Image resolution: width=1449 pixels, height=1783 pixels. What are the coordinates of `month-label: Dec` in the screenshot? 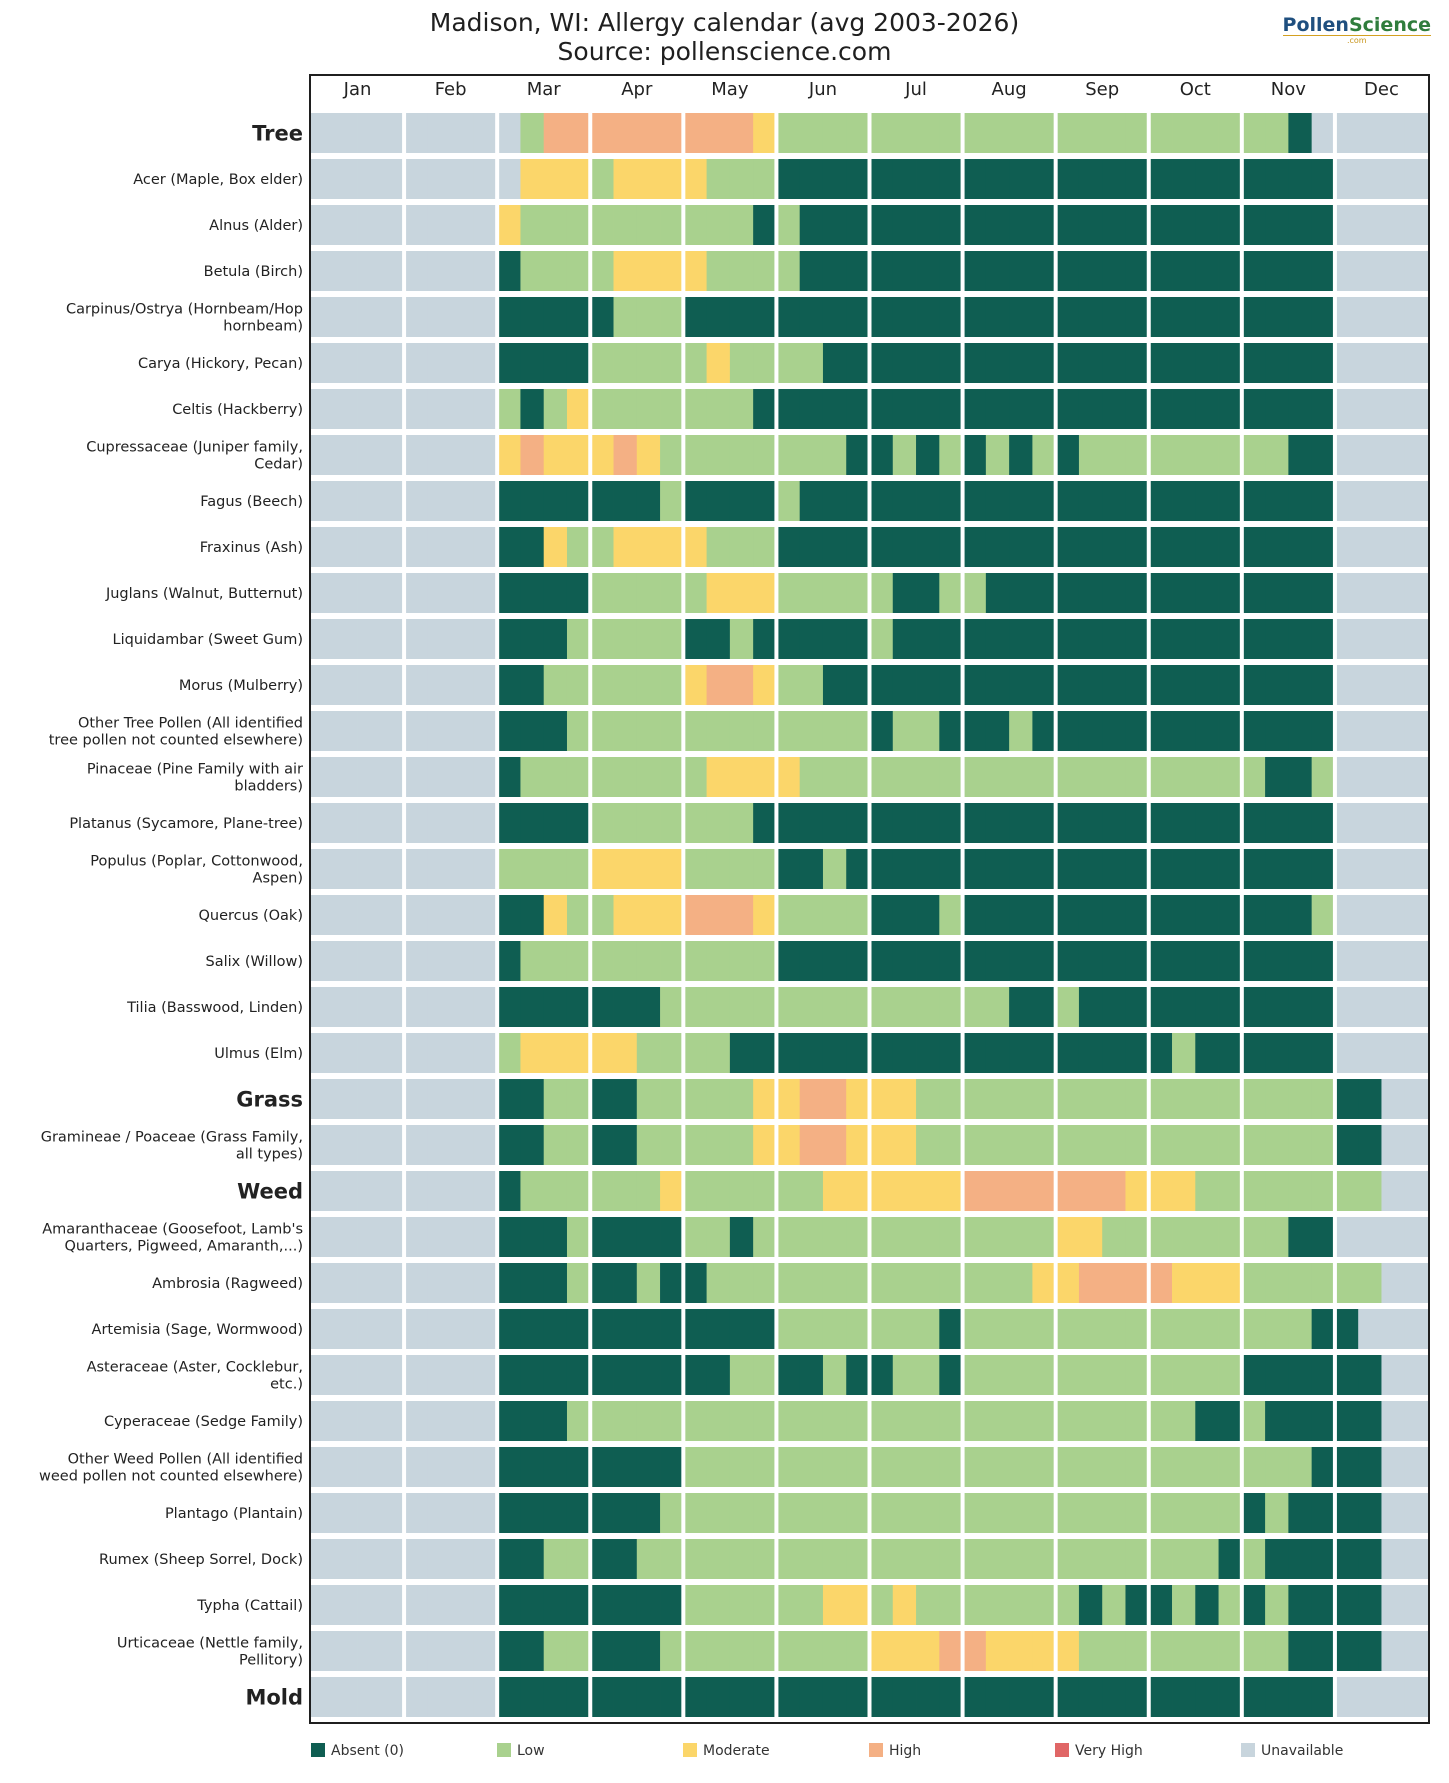 It's located at (1381, 89).